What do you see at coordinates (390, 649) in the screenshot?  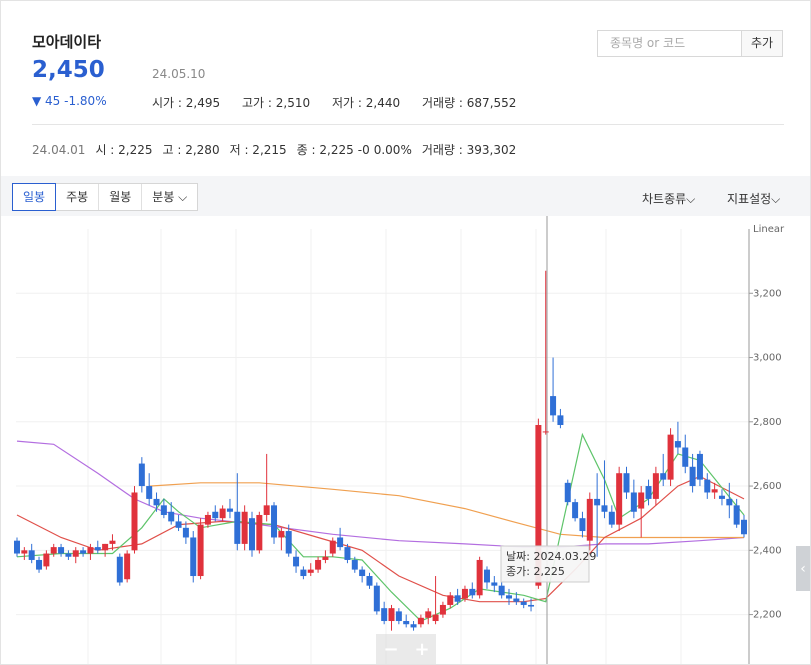 I see `zoom-out: −` at bounding box center [390, 649].